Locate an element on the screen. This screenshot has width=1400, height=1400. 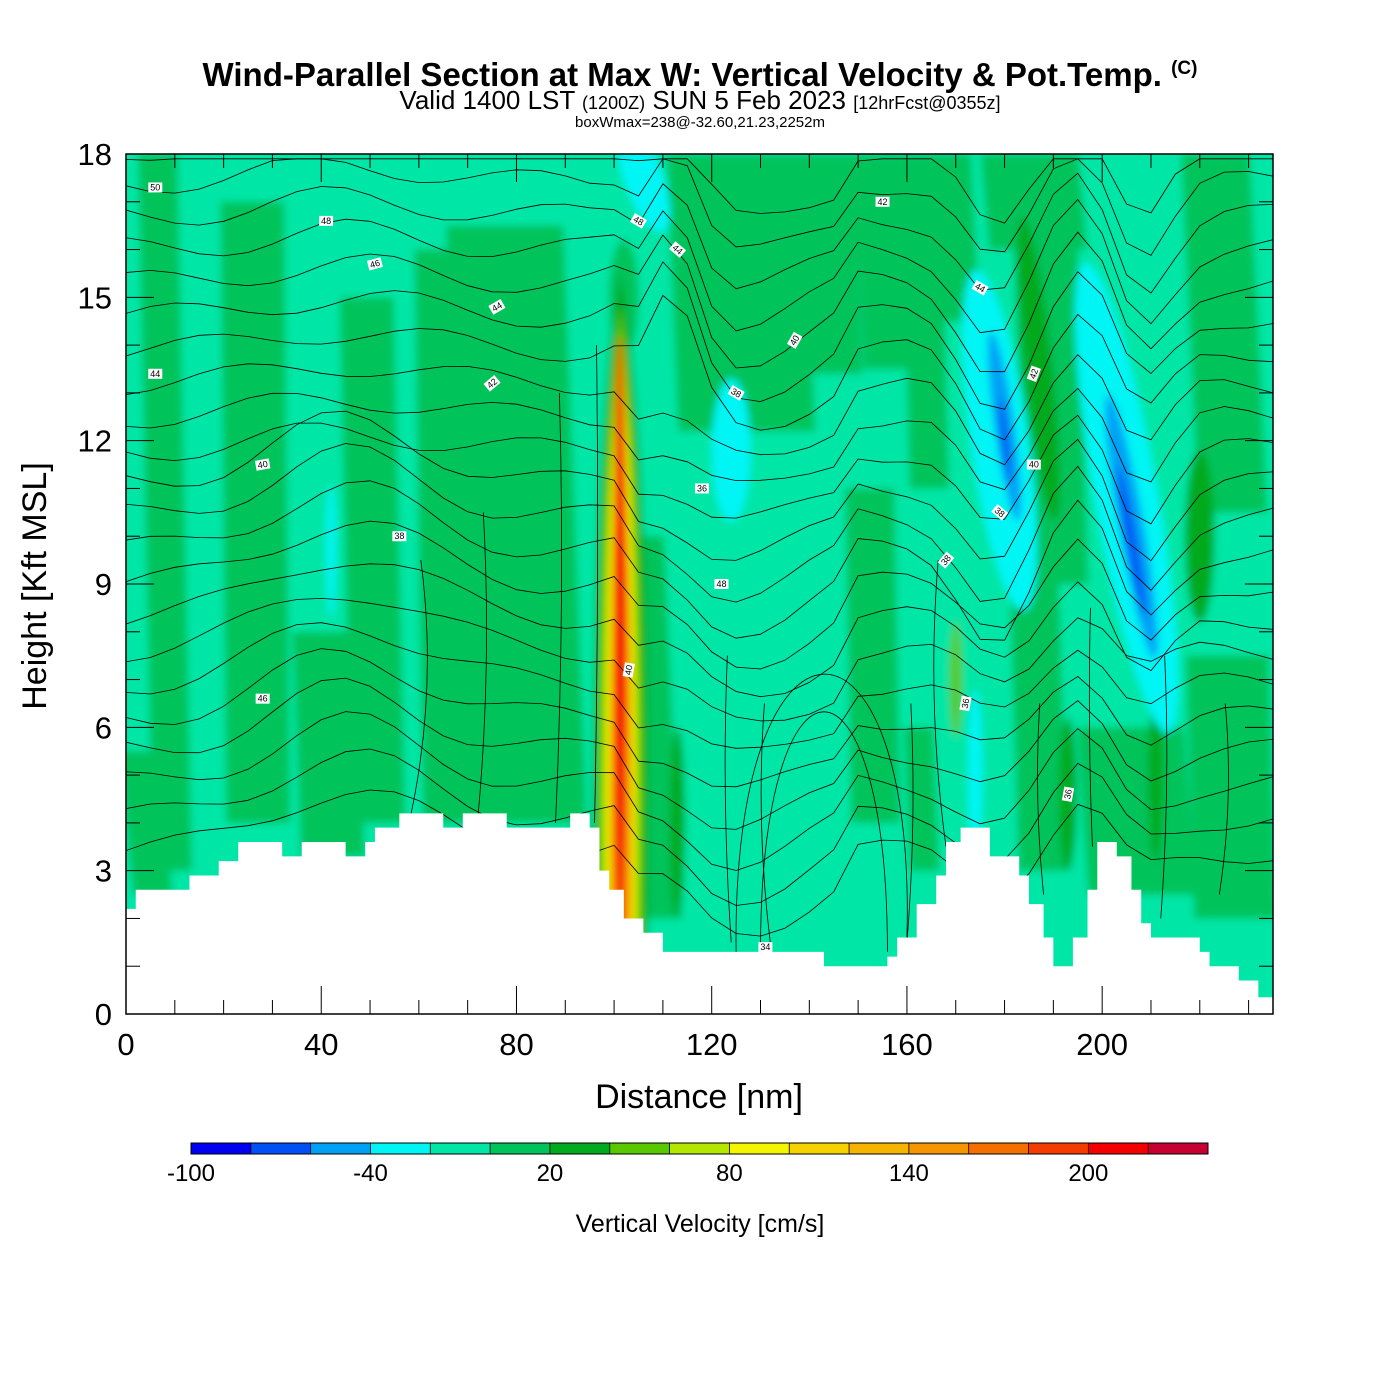
colorbar-tick-label: 80 is located at coordinates (729, 1173).